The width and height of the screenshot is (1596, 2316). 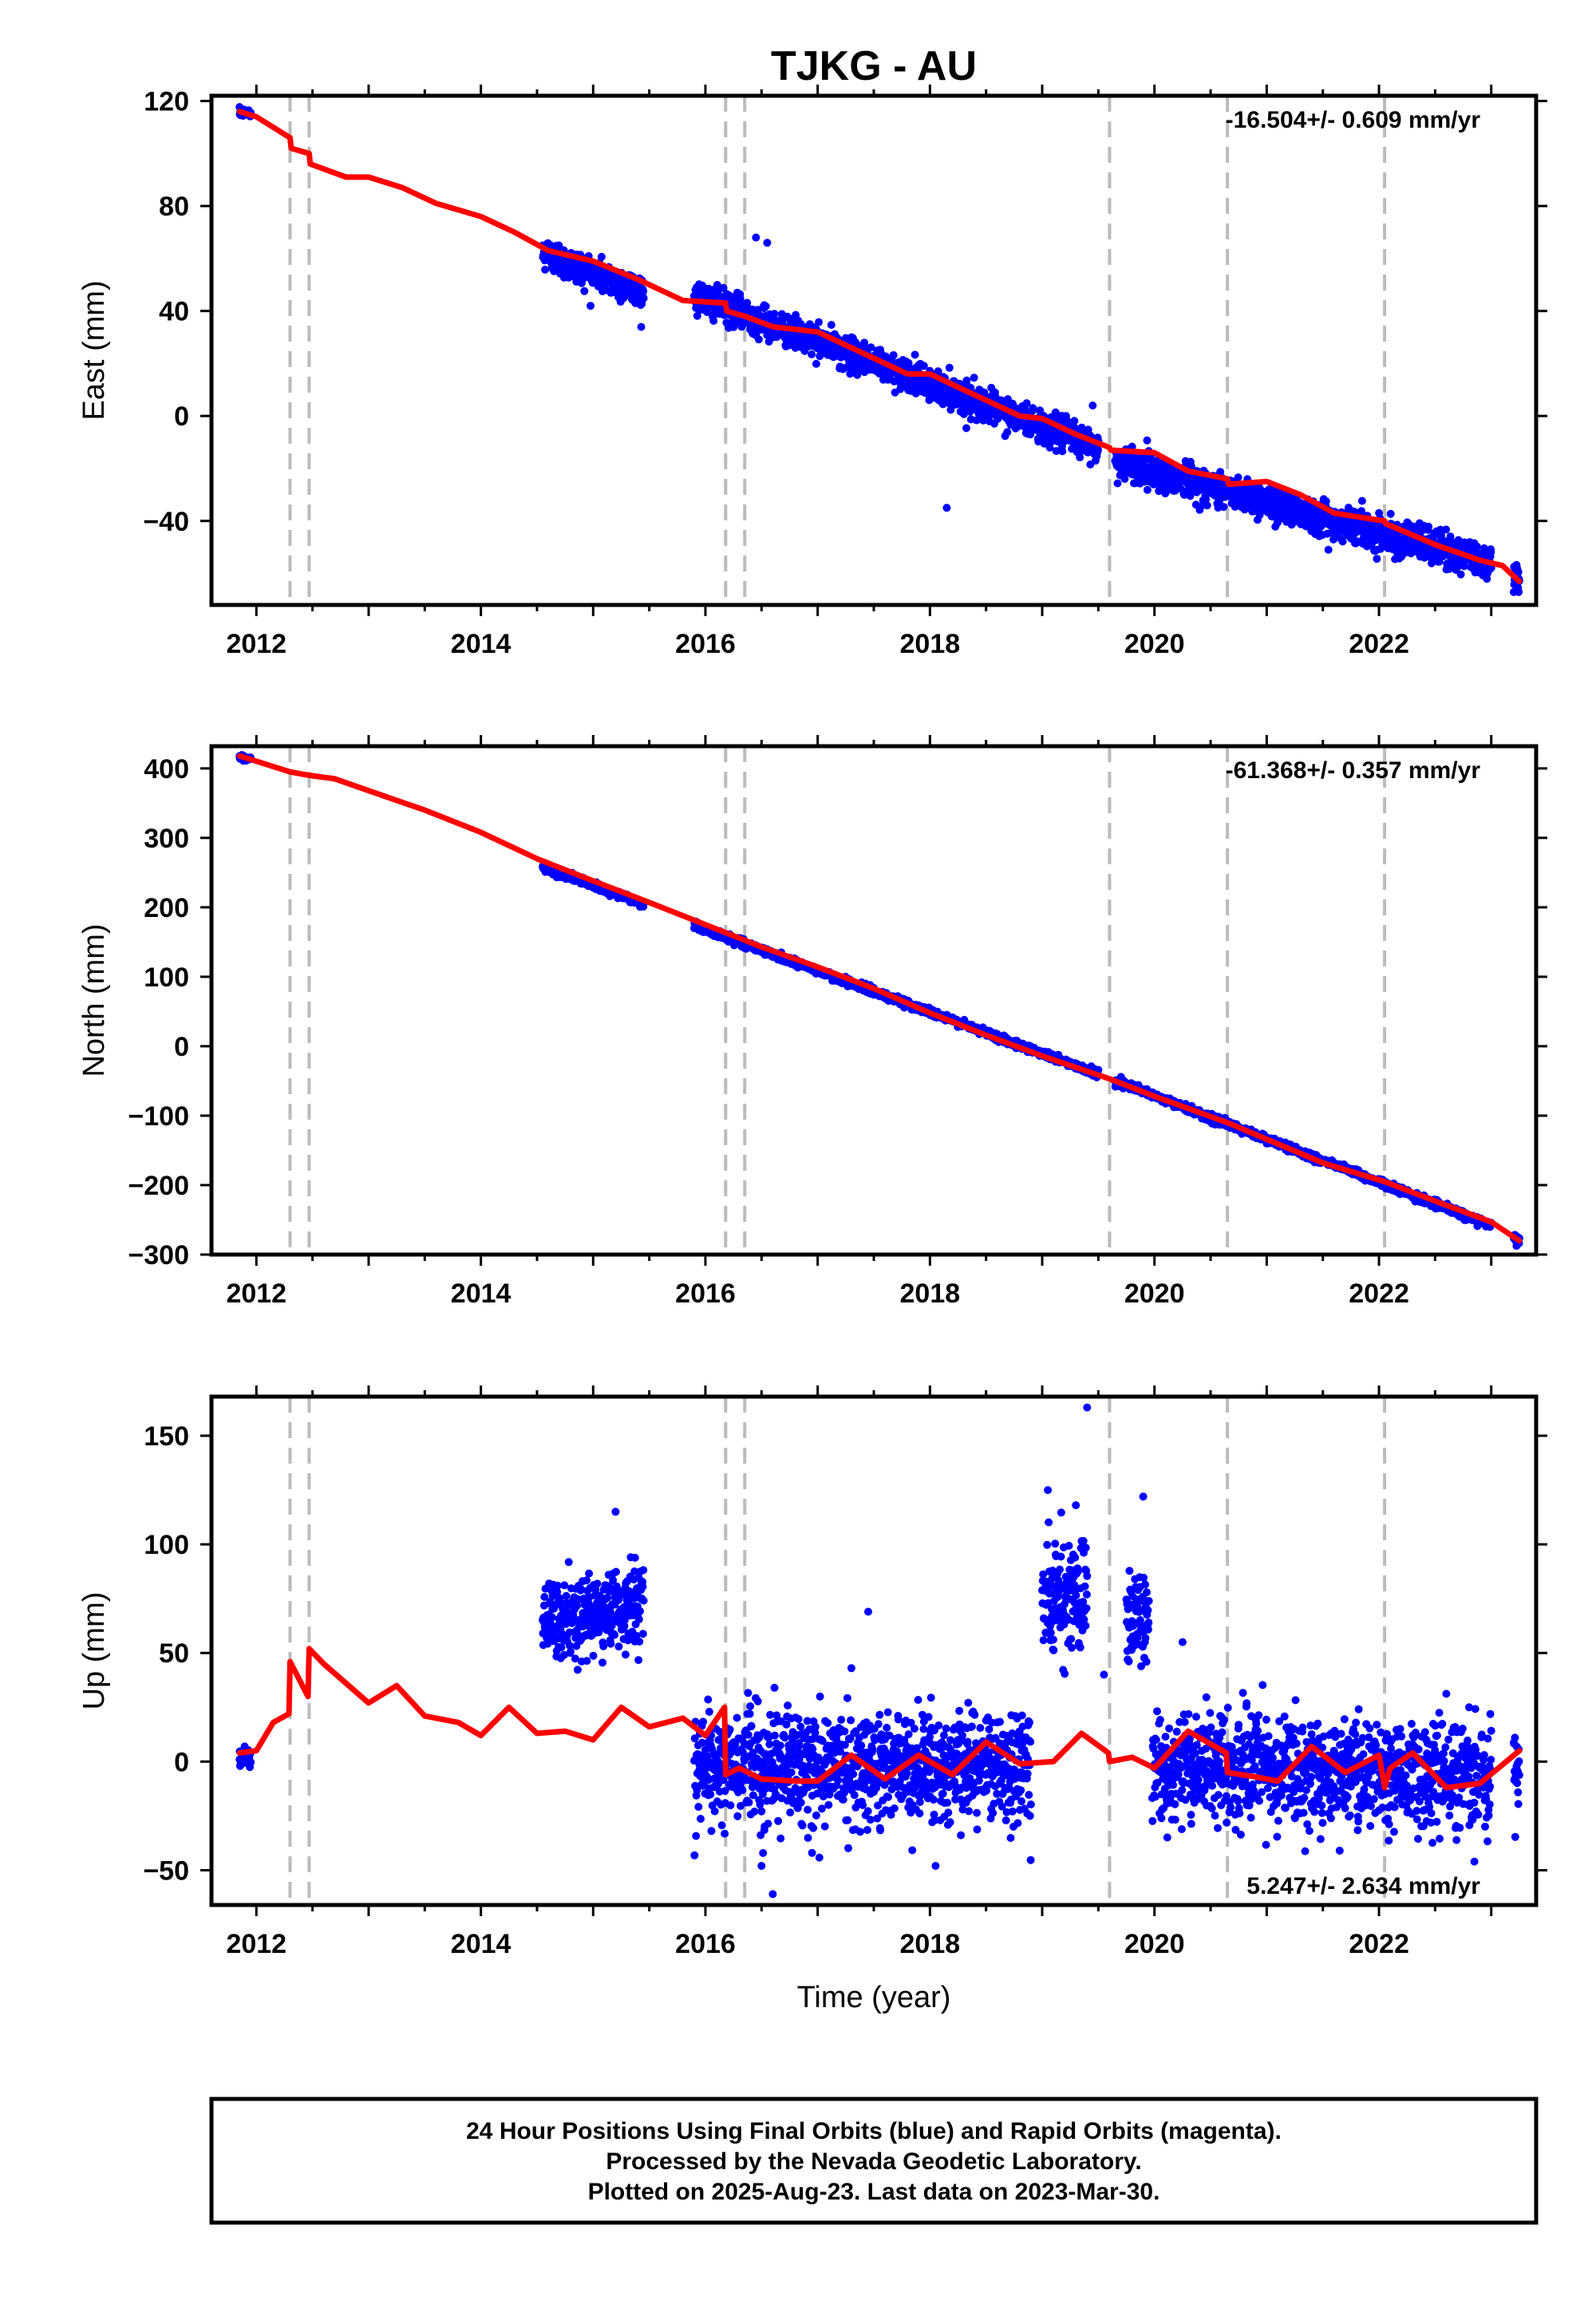 What do you see at coordinates (874, 66) in the screenshot?
I see `chart-title: TJKG - AU` at bounding box center [874, 66].